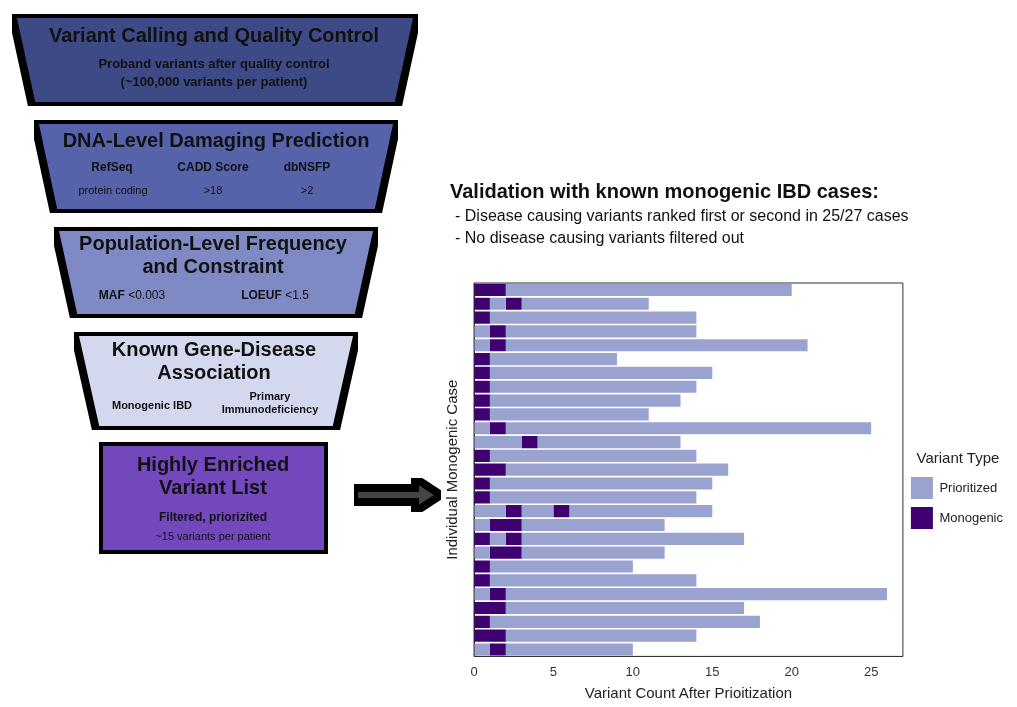  What do you see at coordinates (214, 63) in the screenshot?
I see `text: Proband variants after quality control` at bounding box center [214, 63].